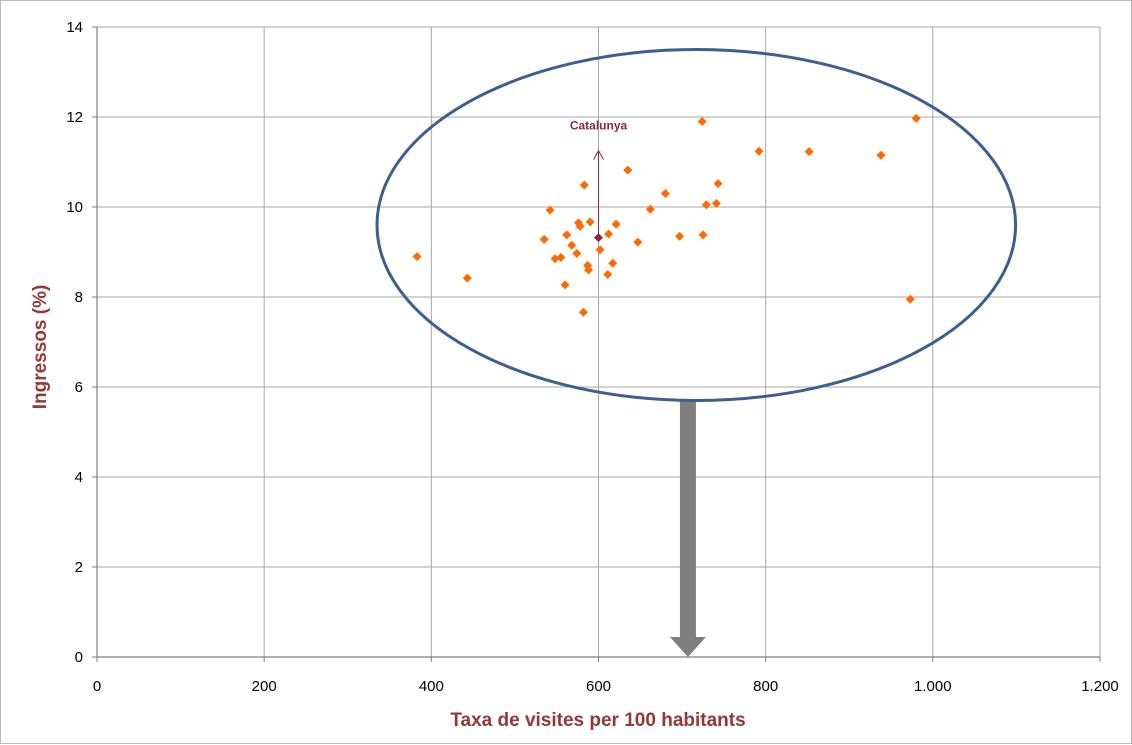  What do you see at coordinates (431, 686) in the screenshot?
I see `x-tick-label: 400` at bounding box center [431, 686].